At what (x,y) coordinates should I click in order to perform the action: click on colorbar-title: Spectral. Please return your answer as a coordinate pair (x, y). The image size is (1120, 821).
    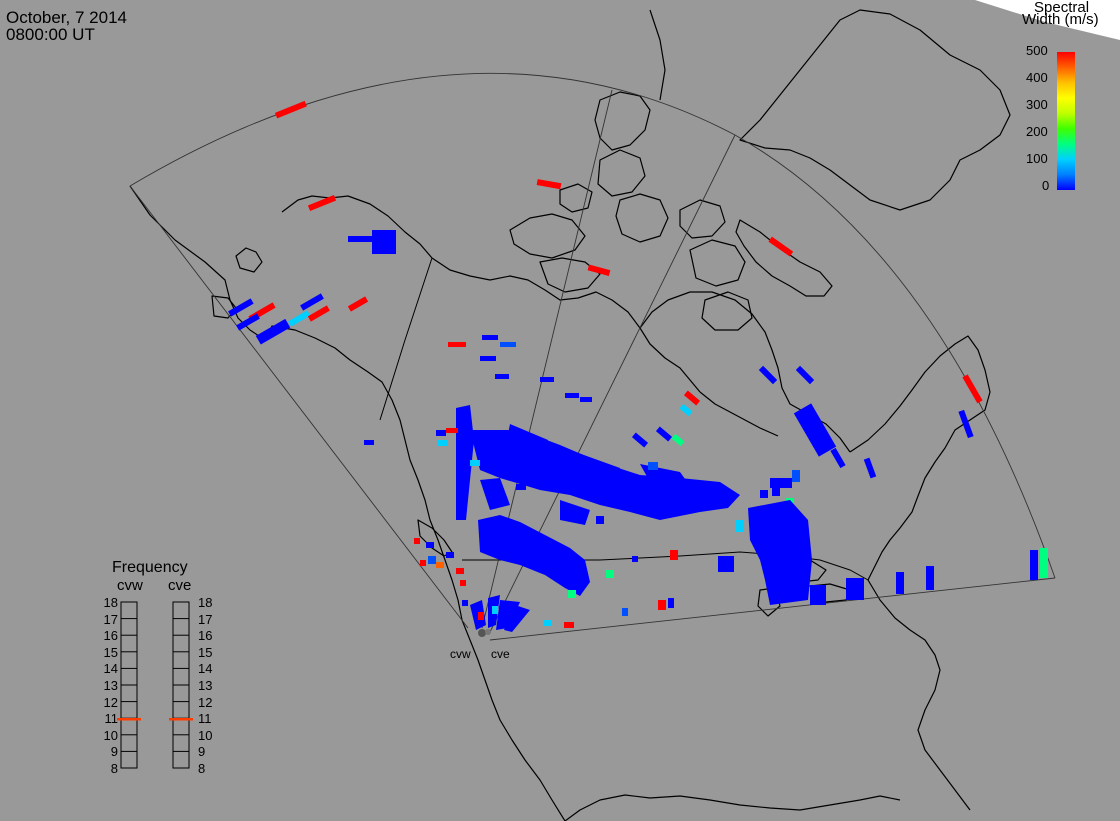
    Looking at the image, I should click on (1062, 8).